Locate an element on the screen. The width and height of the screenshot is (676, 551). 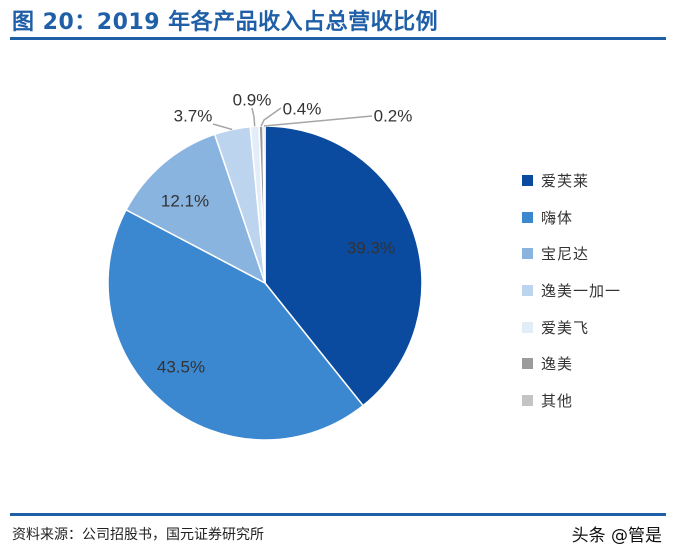
chart-legend: 爱芙莱 嗨体 宝尼达 逸美一加一 爱美飞 逸美 其他 is located at coordinates (571, 290).